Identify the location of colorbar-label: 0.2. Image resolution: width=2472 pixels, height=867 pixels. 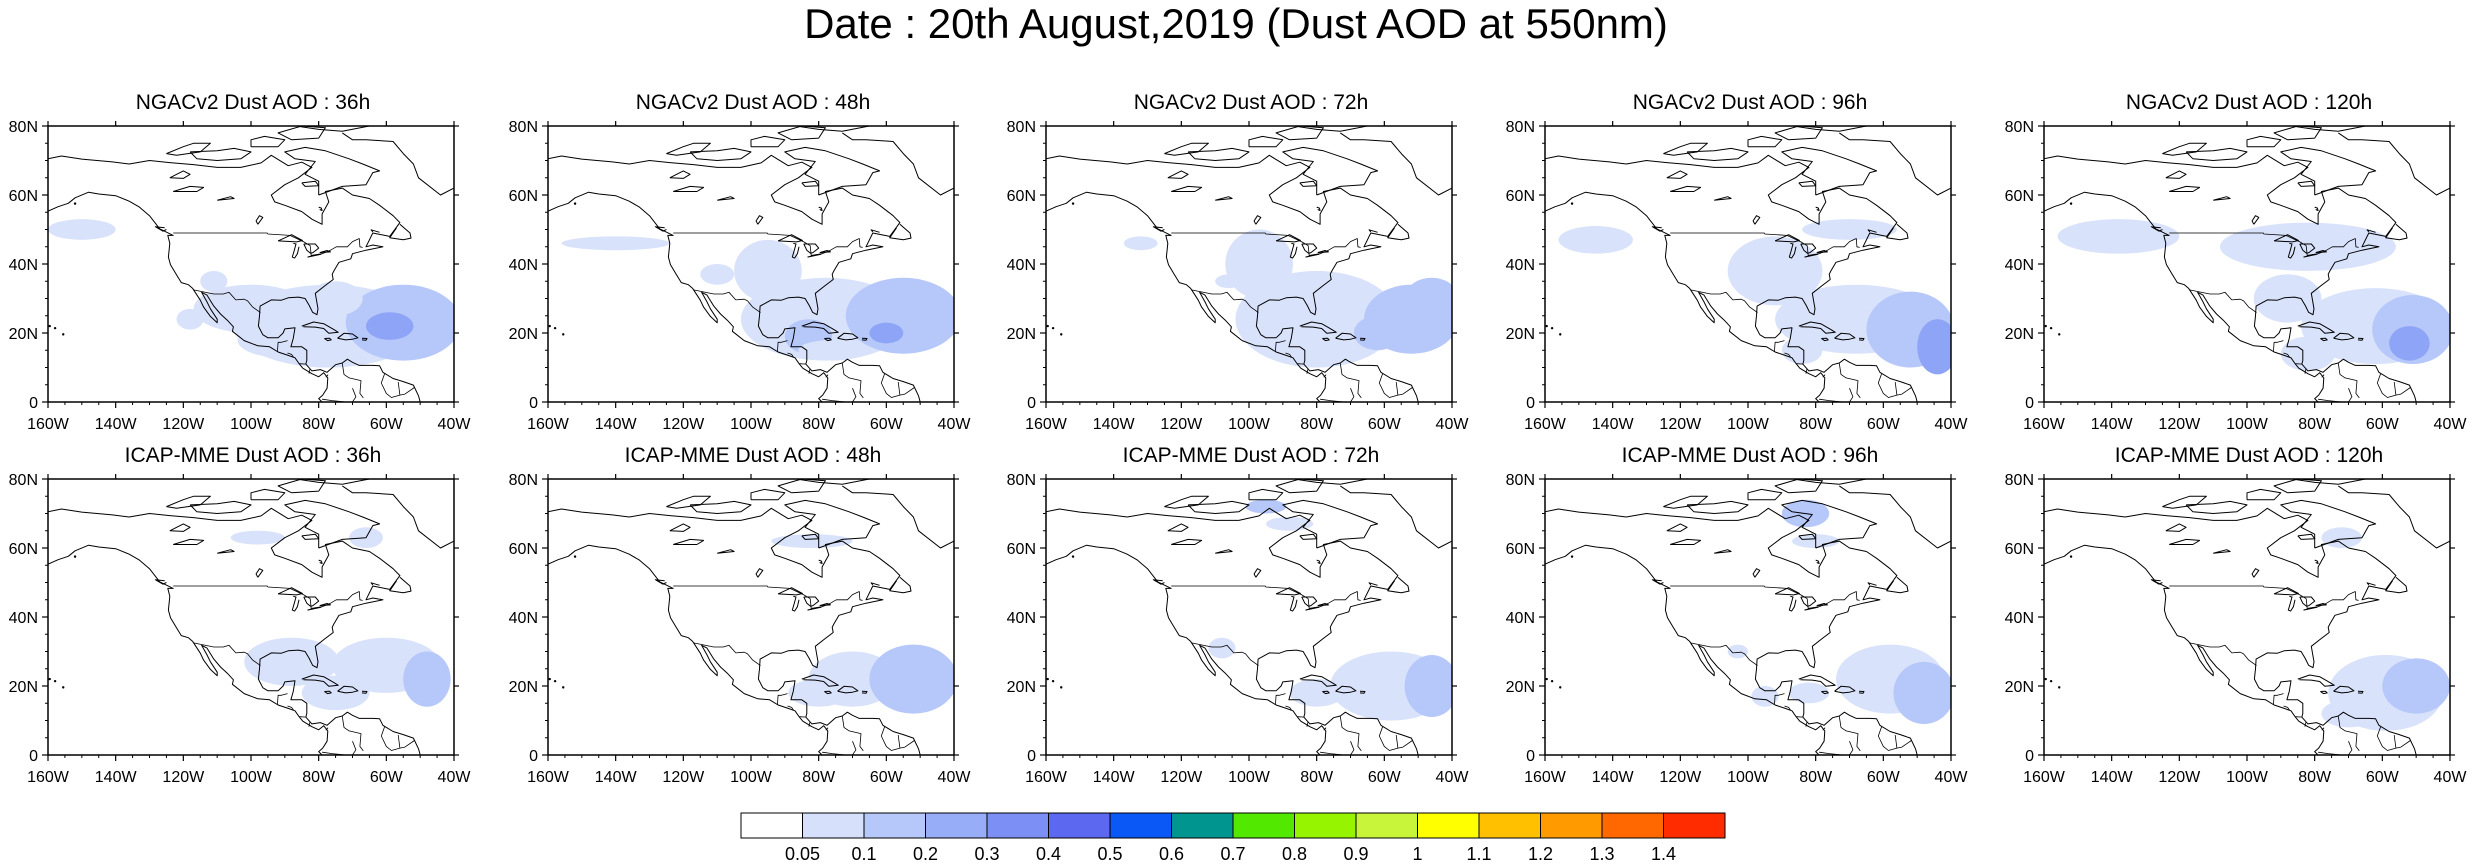
(925, 854).